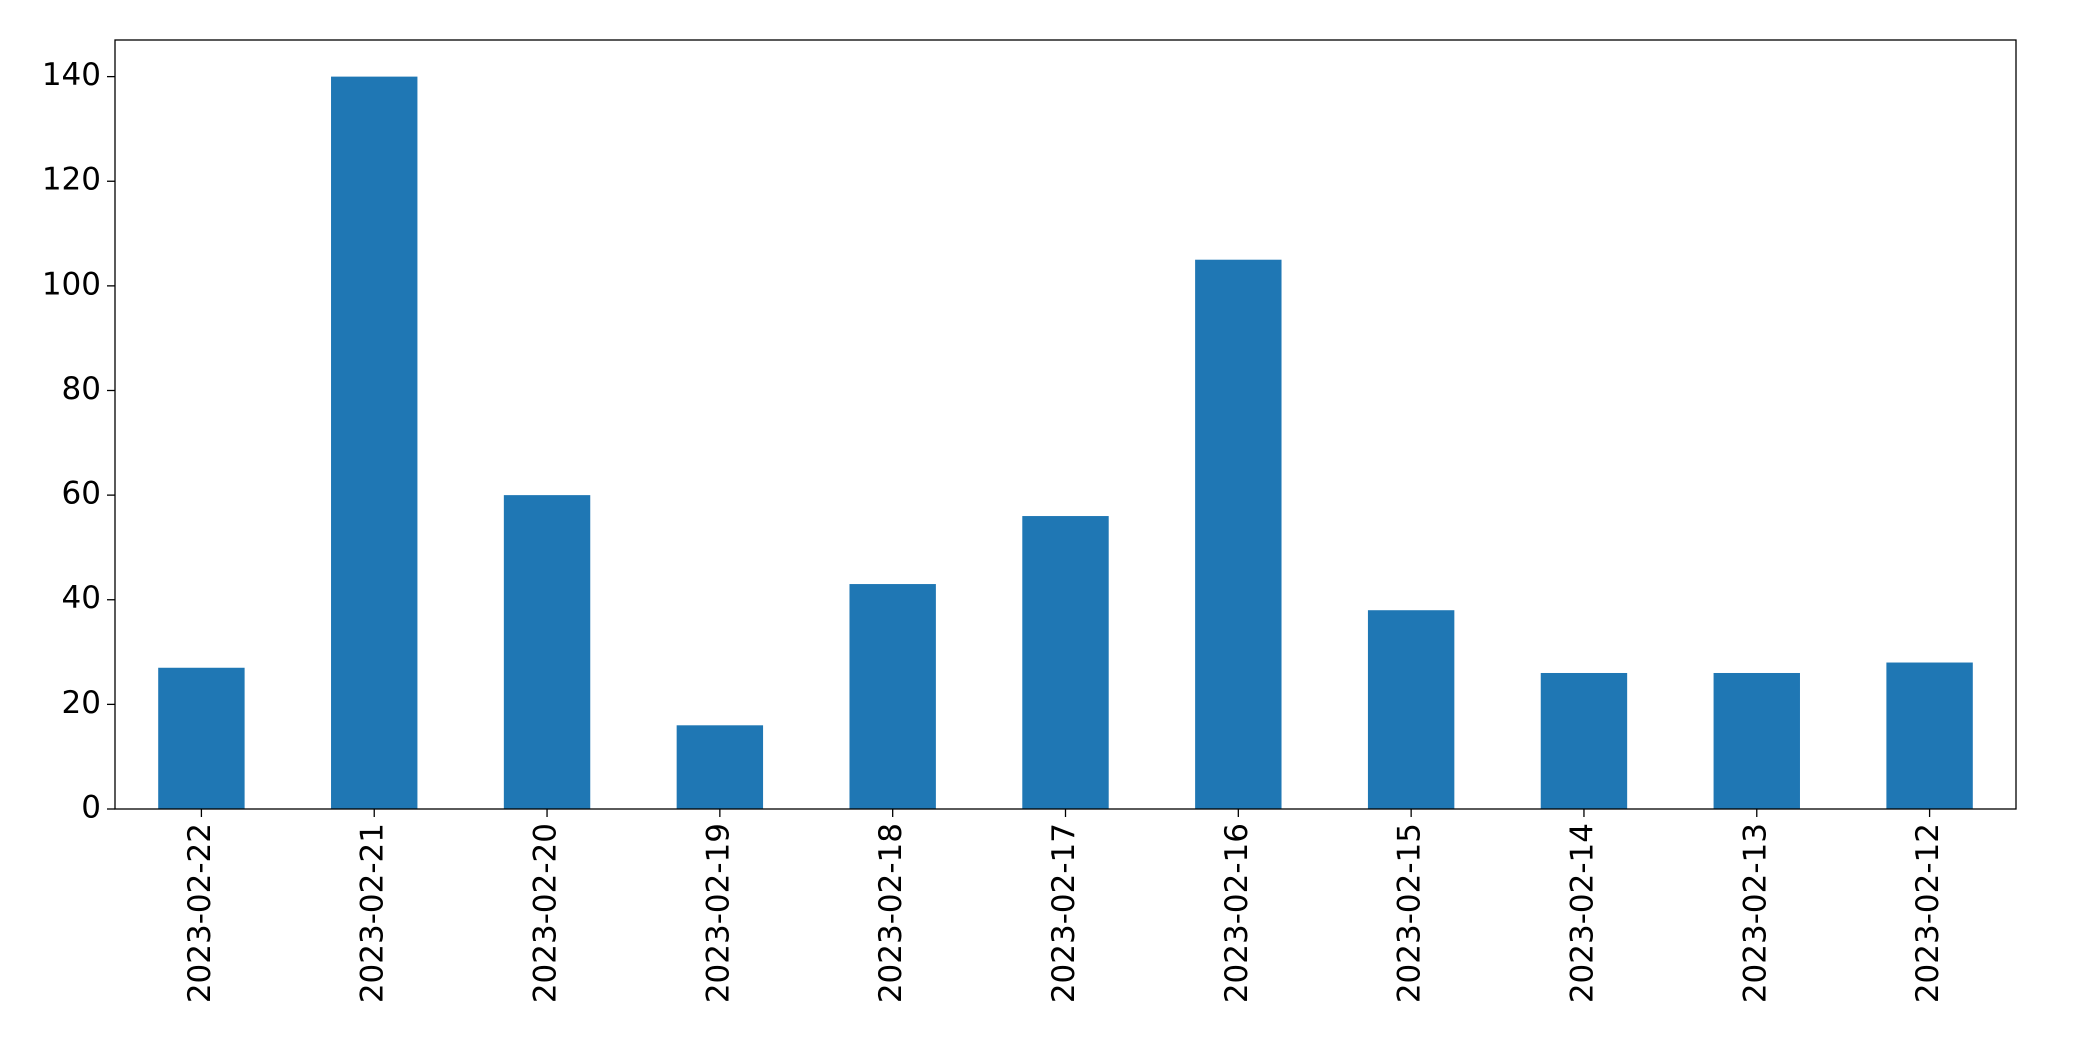  I want to click on y-tick-label: 120, so click(71, 180).